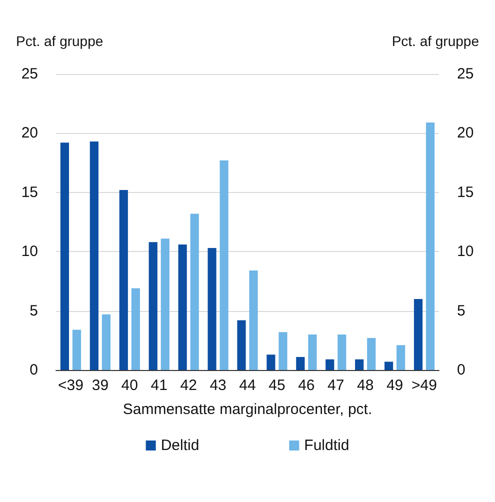  Describe the element at coordinates (34, 370) in the screenshot. I see `y-tick-label: 0` at that location.